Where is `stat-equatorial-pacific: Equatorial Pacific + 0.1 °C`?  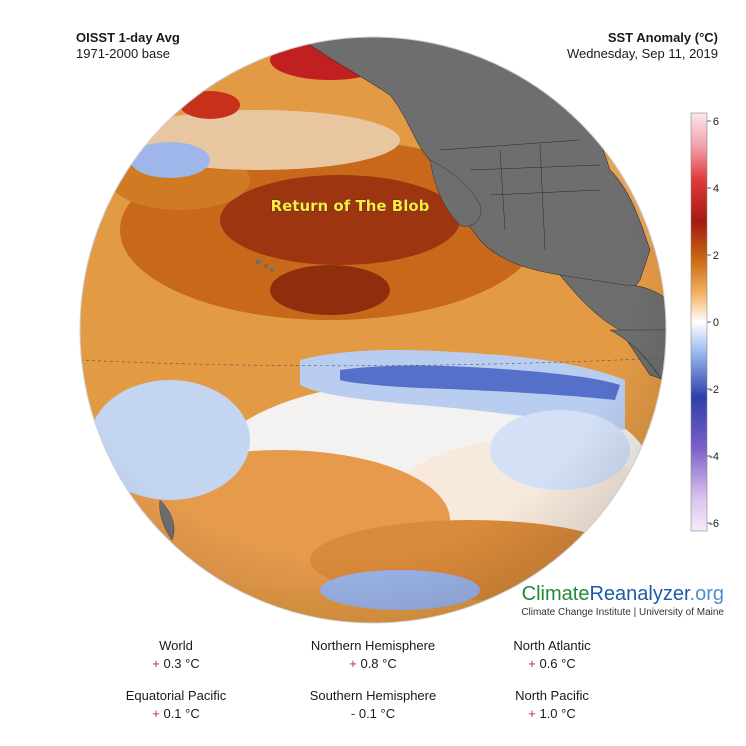
stat-equatorial-pacific: Equatorial Pacific + 0.1 °C is located at coordinates (176, 705).